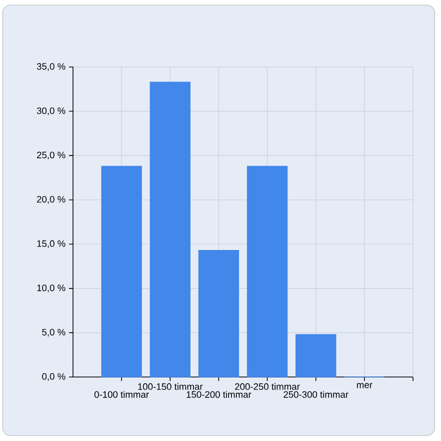 This screenshot has height=441, width=441. What do you see at coordinates (121, 394) in the screenshot?
I see `x-tick-label: 0-100 timmar` at bounding box center [121, 394].